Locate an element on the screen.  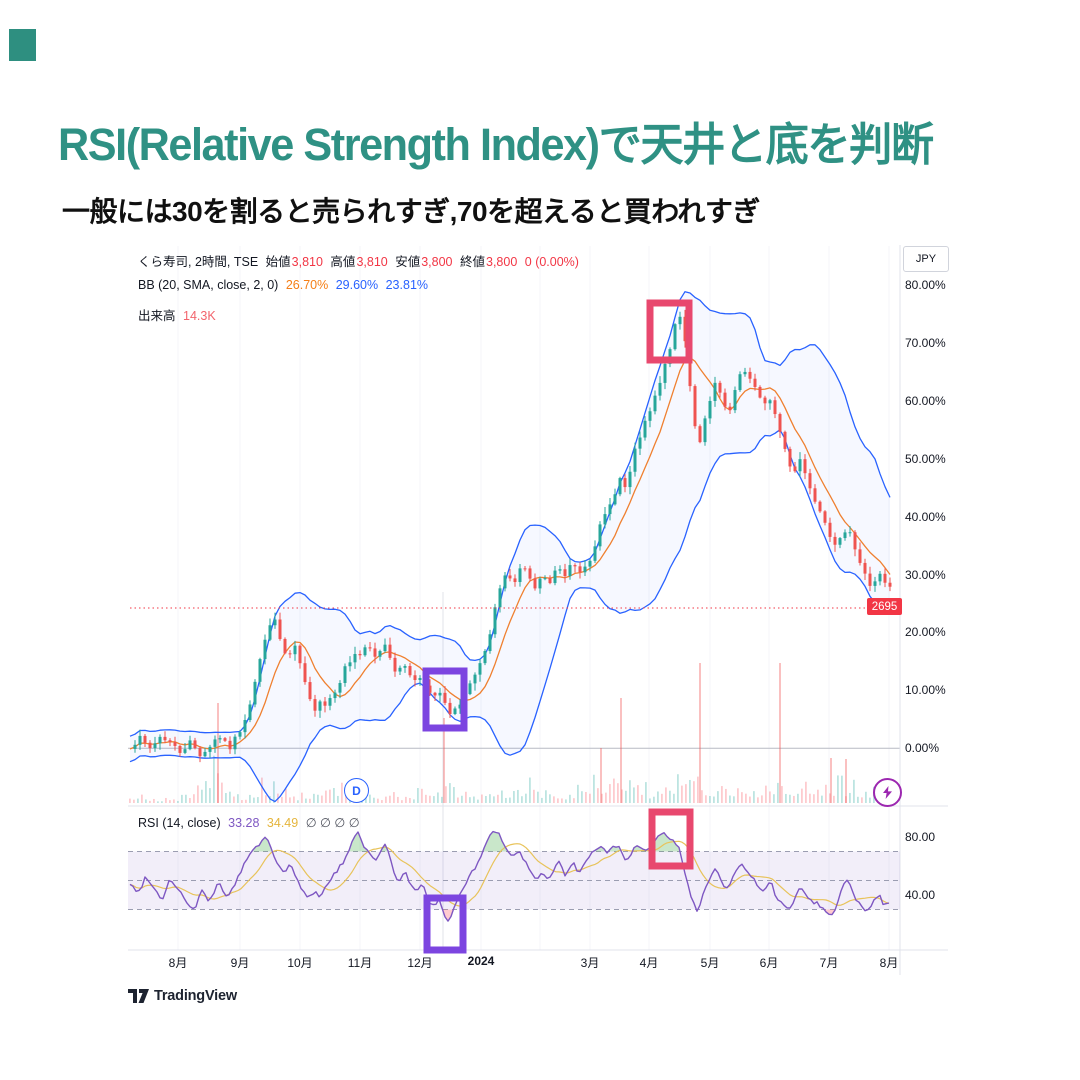
price-axis-tick: 30.00% is located at coordinates (925, 574).